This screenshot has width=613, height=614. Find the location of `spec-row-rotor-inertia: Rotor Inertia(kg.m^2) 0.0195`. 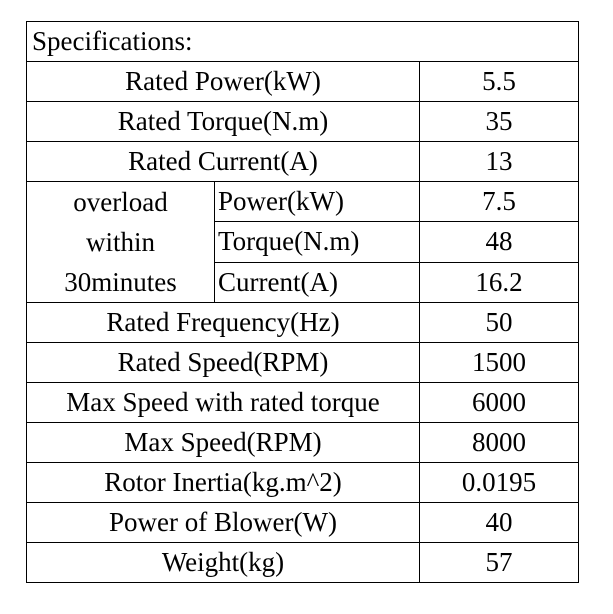

spec-row-rotor-inertia: Rotor Inertia(kg.m^2) 0.0195 is located at coordinates (303, 482).